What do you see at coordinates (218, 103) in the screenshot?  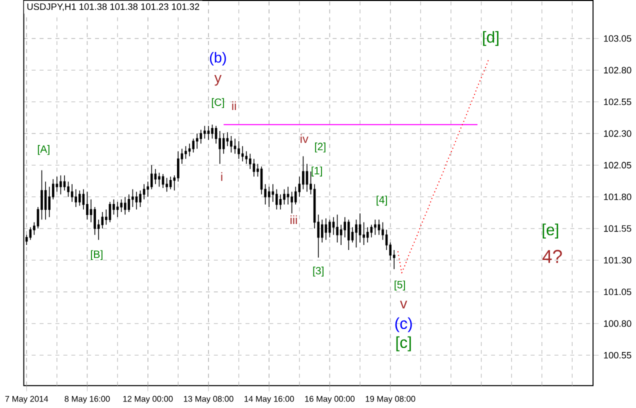 I see `annotation: [C]` at bounding box center [218, 103].